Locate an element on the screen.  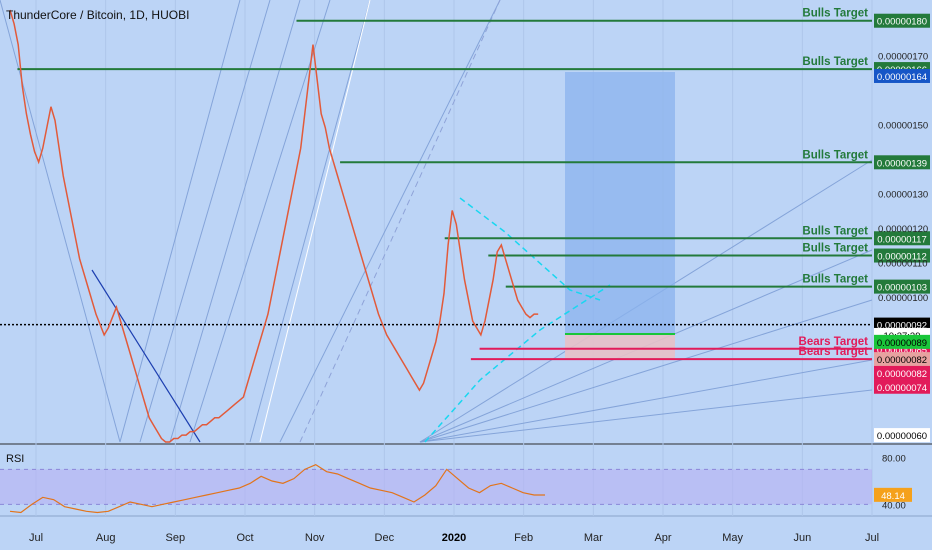
price-tick-label: 0.00000130 is located at coordinates (903, 194).